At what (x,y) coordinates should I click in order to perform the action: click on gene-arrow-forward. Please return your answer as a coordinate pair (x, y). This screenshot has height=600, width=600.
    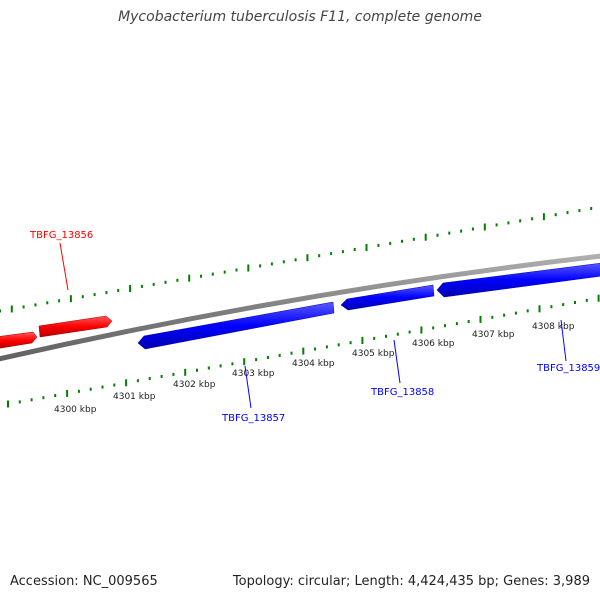
    Looking at the image, I should click on (19, 340).